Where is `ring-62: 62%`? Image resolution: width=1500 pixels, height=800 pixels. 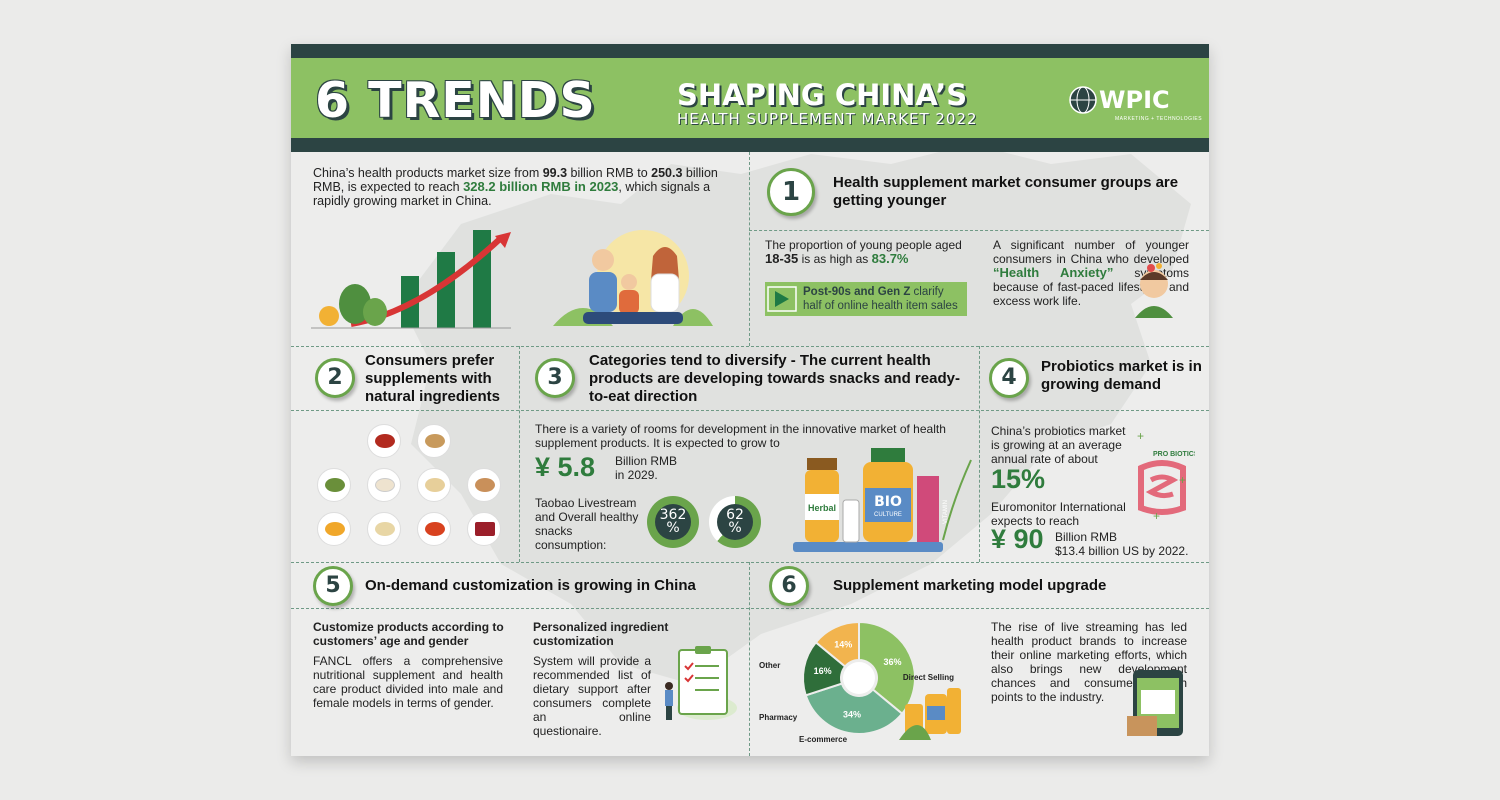
ring-62: 62% is located at coordinates (735, 522).